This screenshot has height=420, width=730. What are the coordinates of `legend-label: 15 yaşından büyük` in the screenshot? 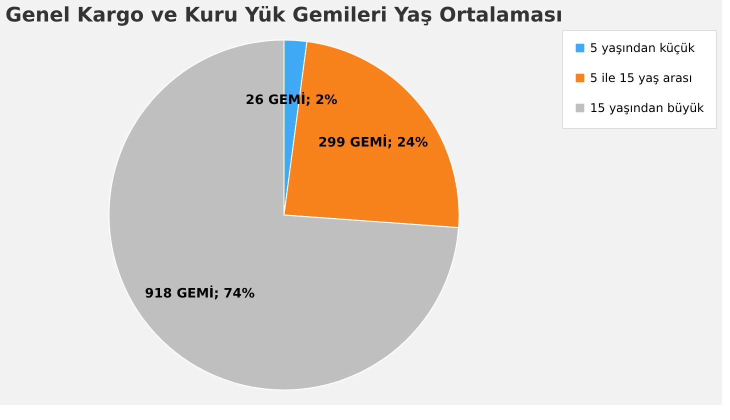 It's located at (647, 108).